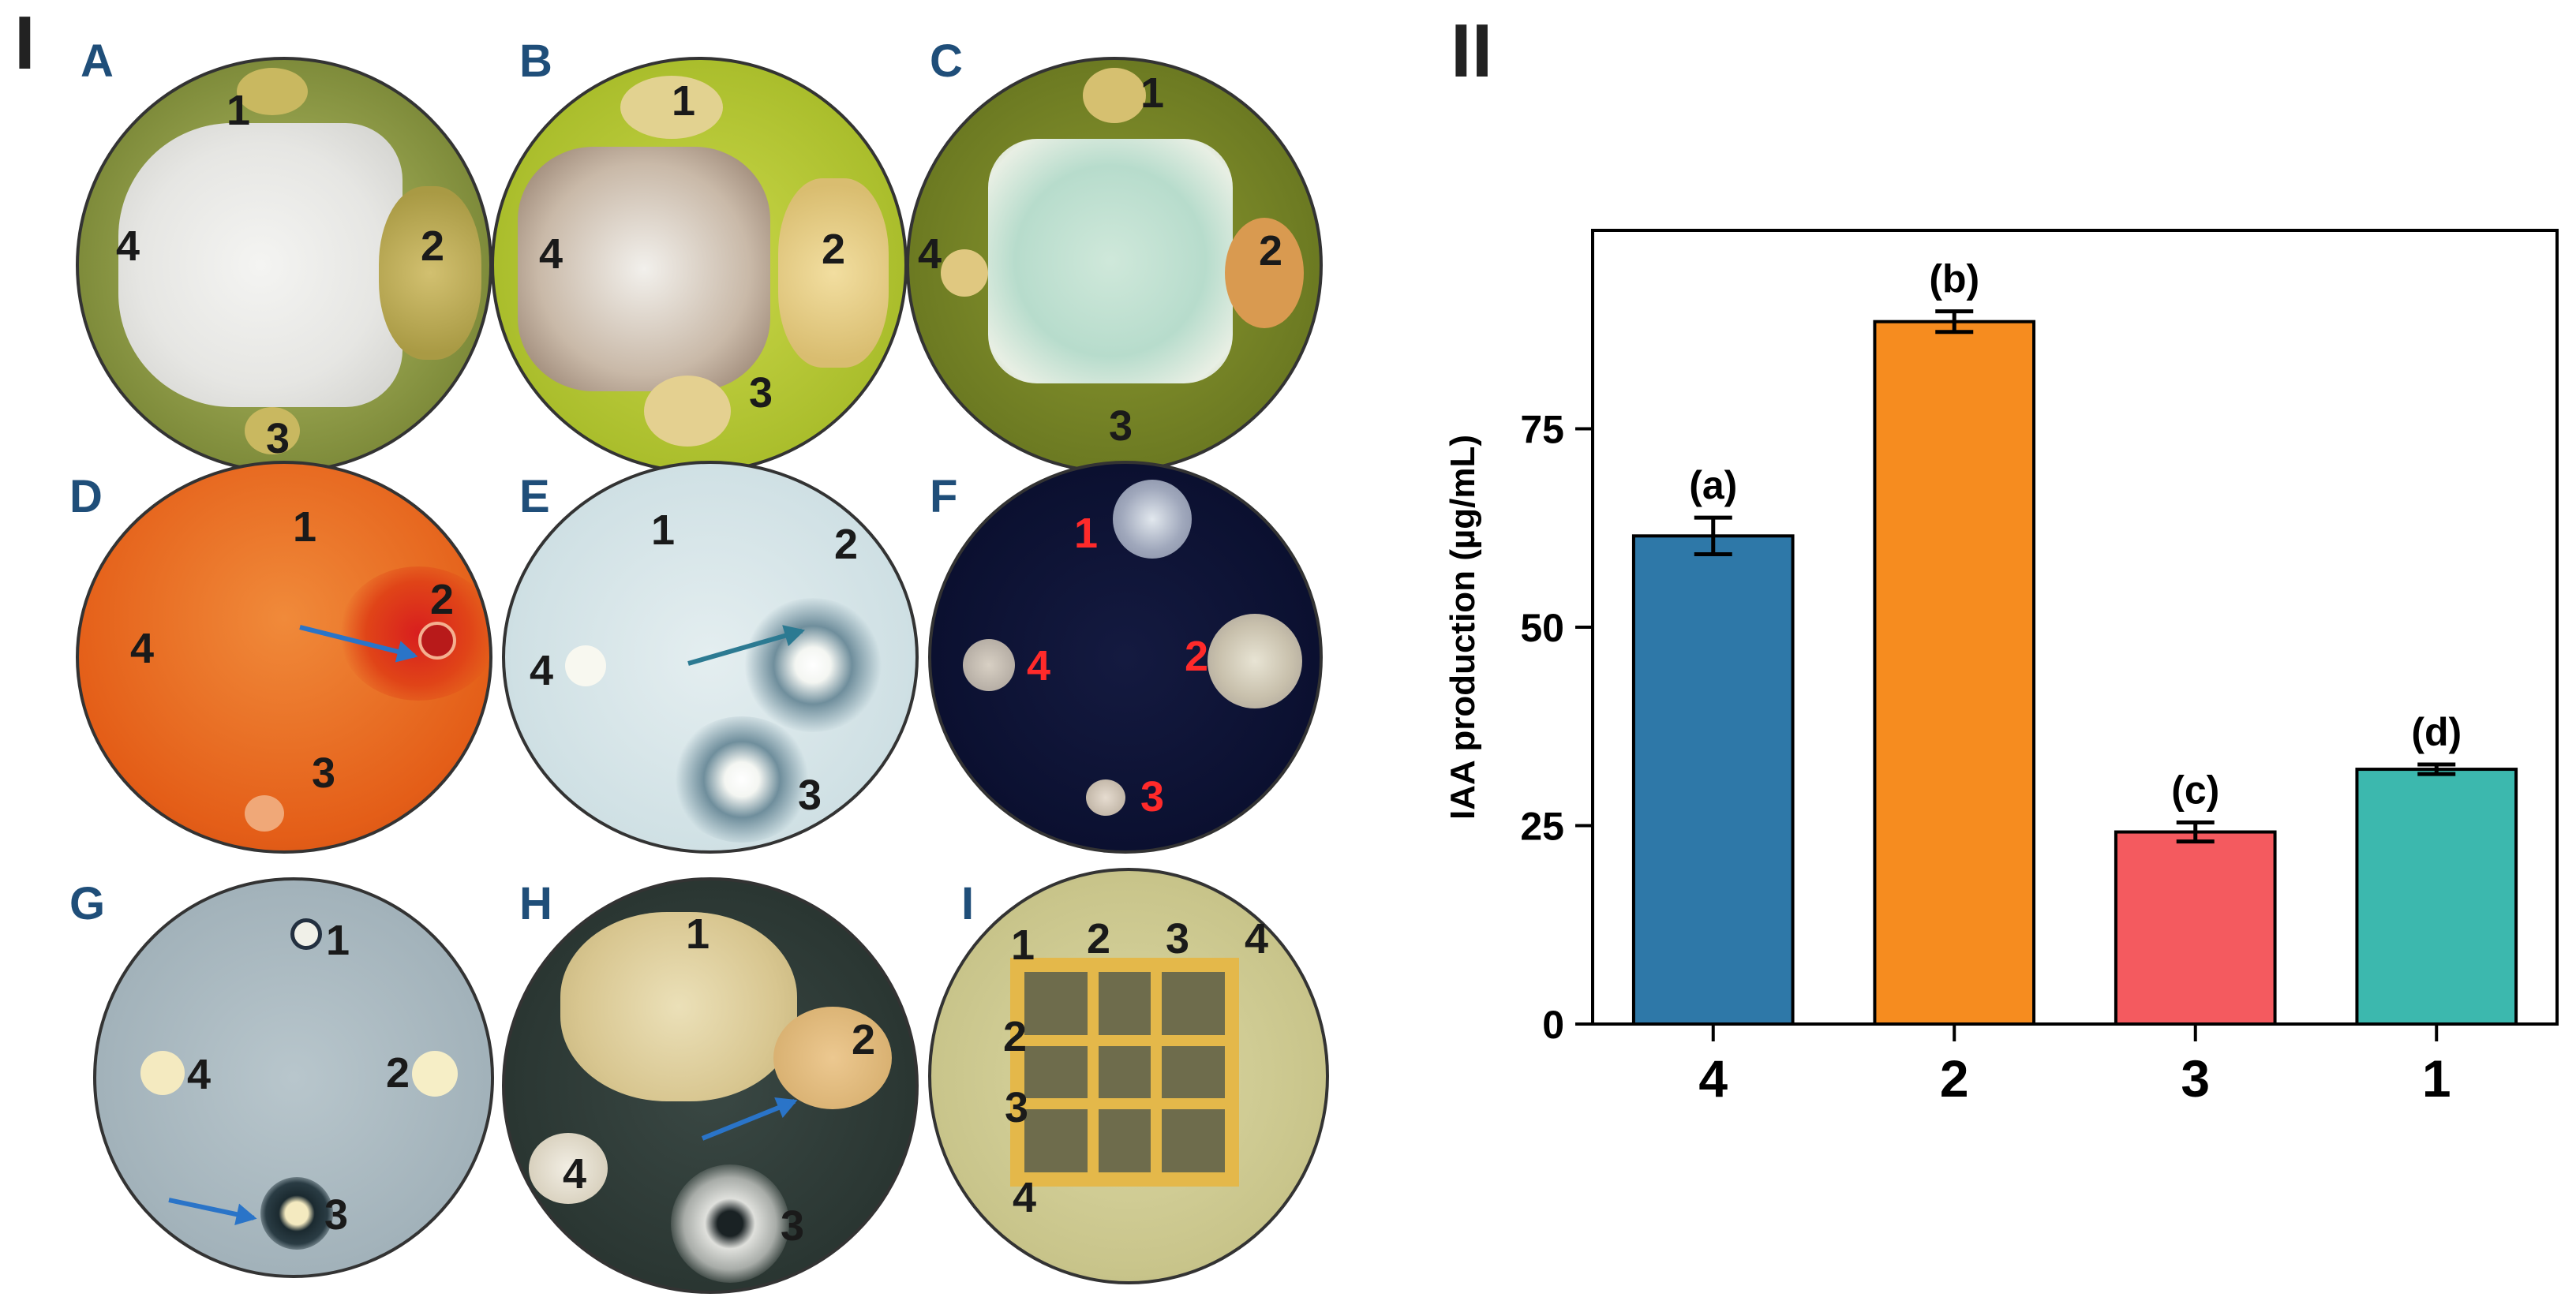 Image resolution: width=2576 pixels, height=1312 pixels. I want to click on plate-b-label-2: 2, so click(833, 250).